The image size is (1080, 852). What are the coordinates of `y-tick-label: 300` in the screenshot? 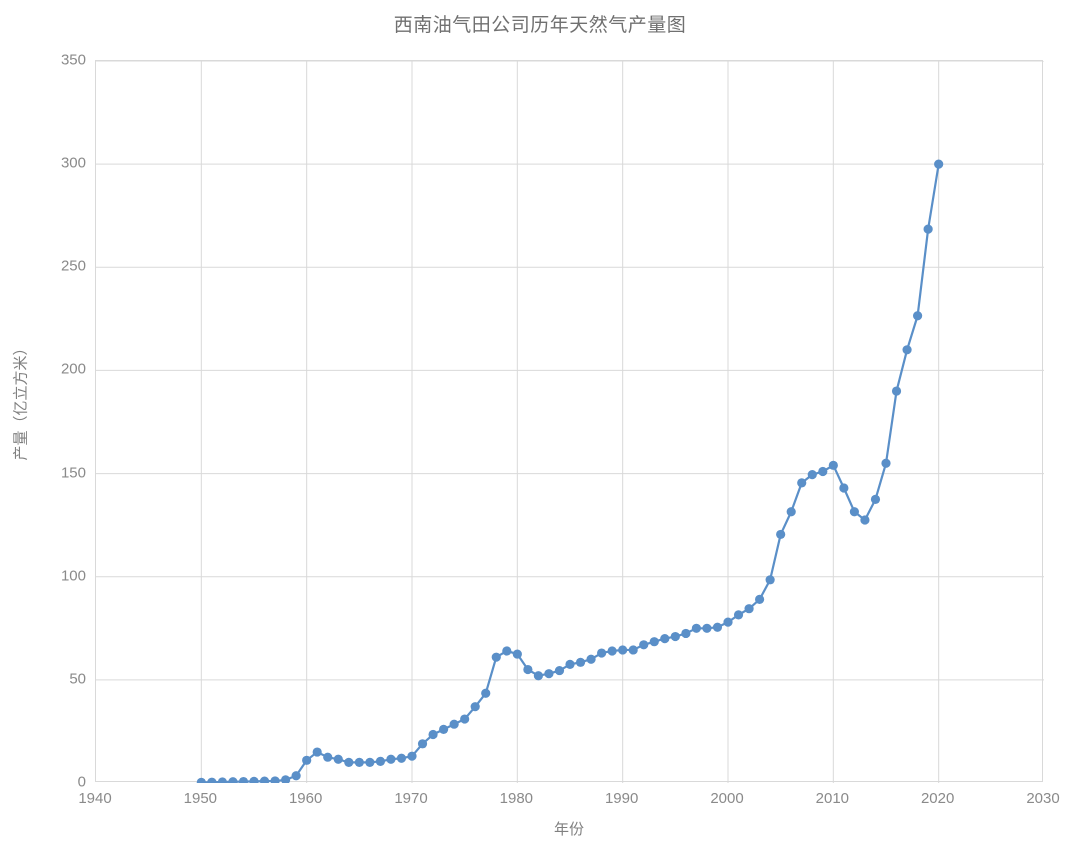 It's located at (73, 163).